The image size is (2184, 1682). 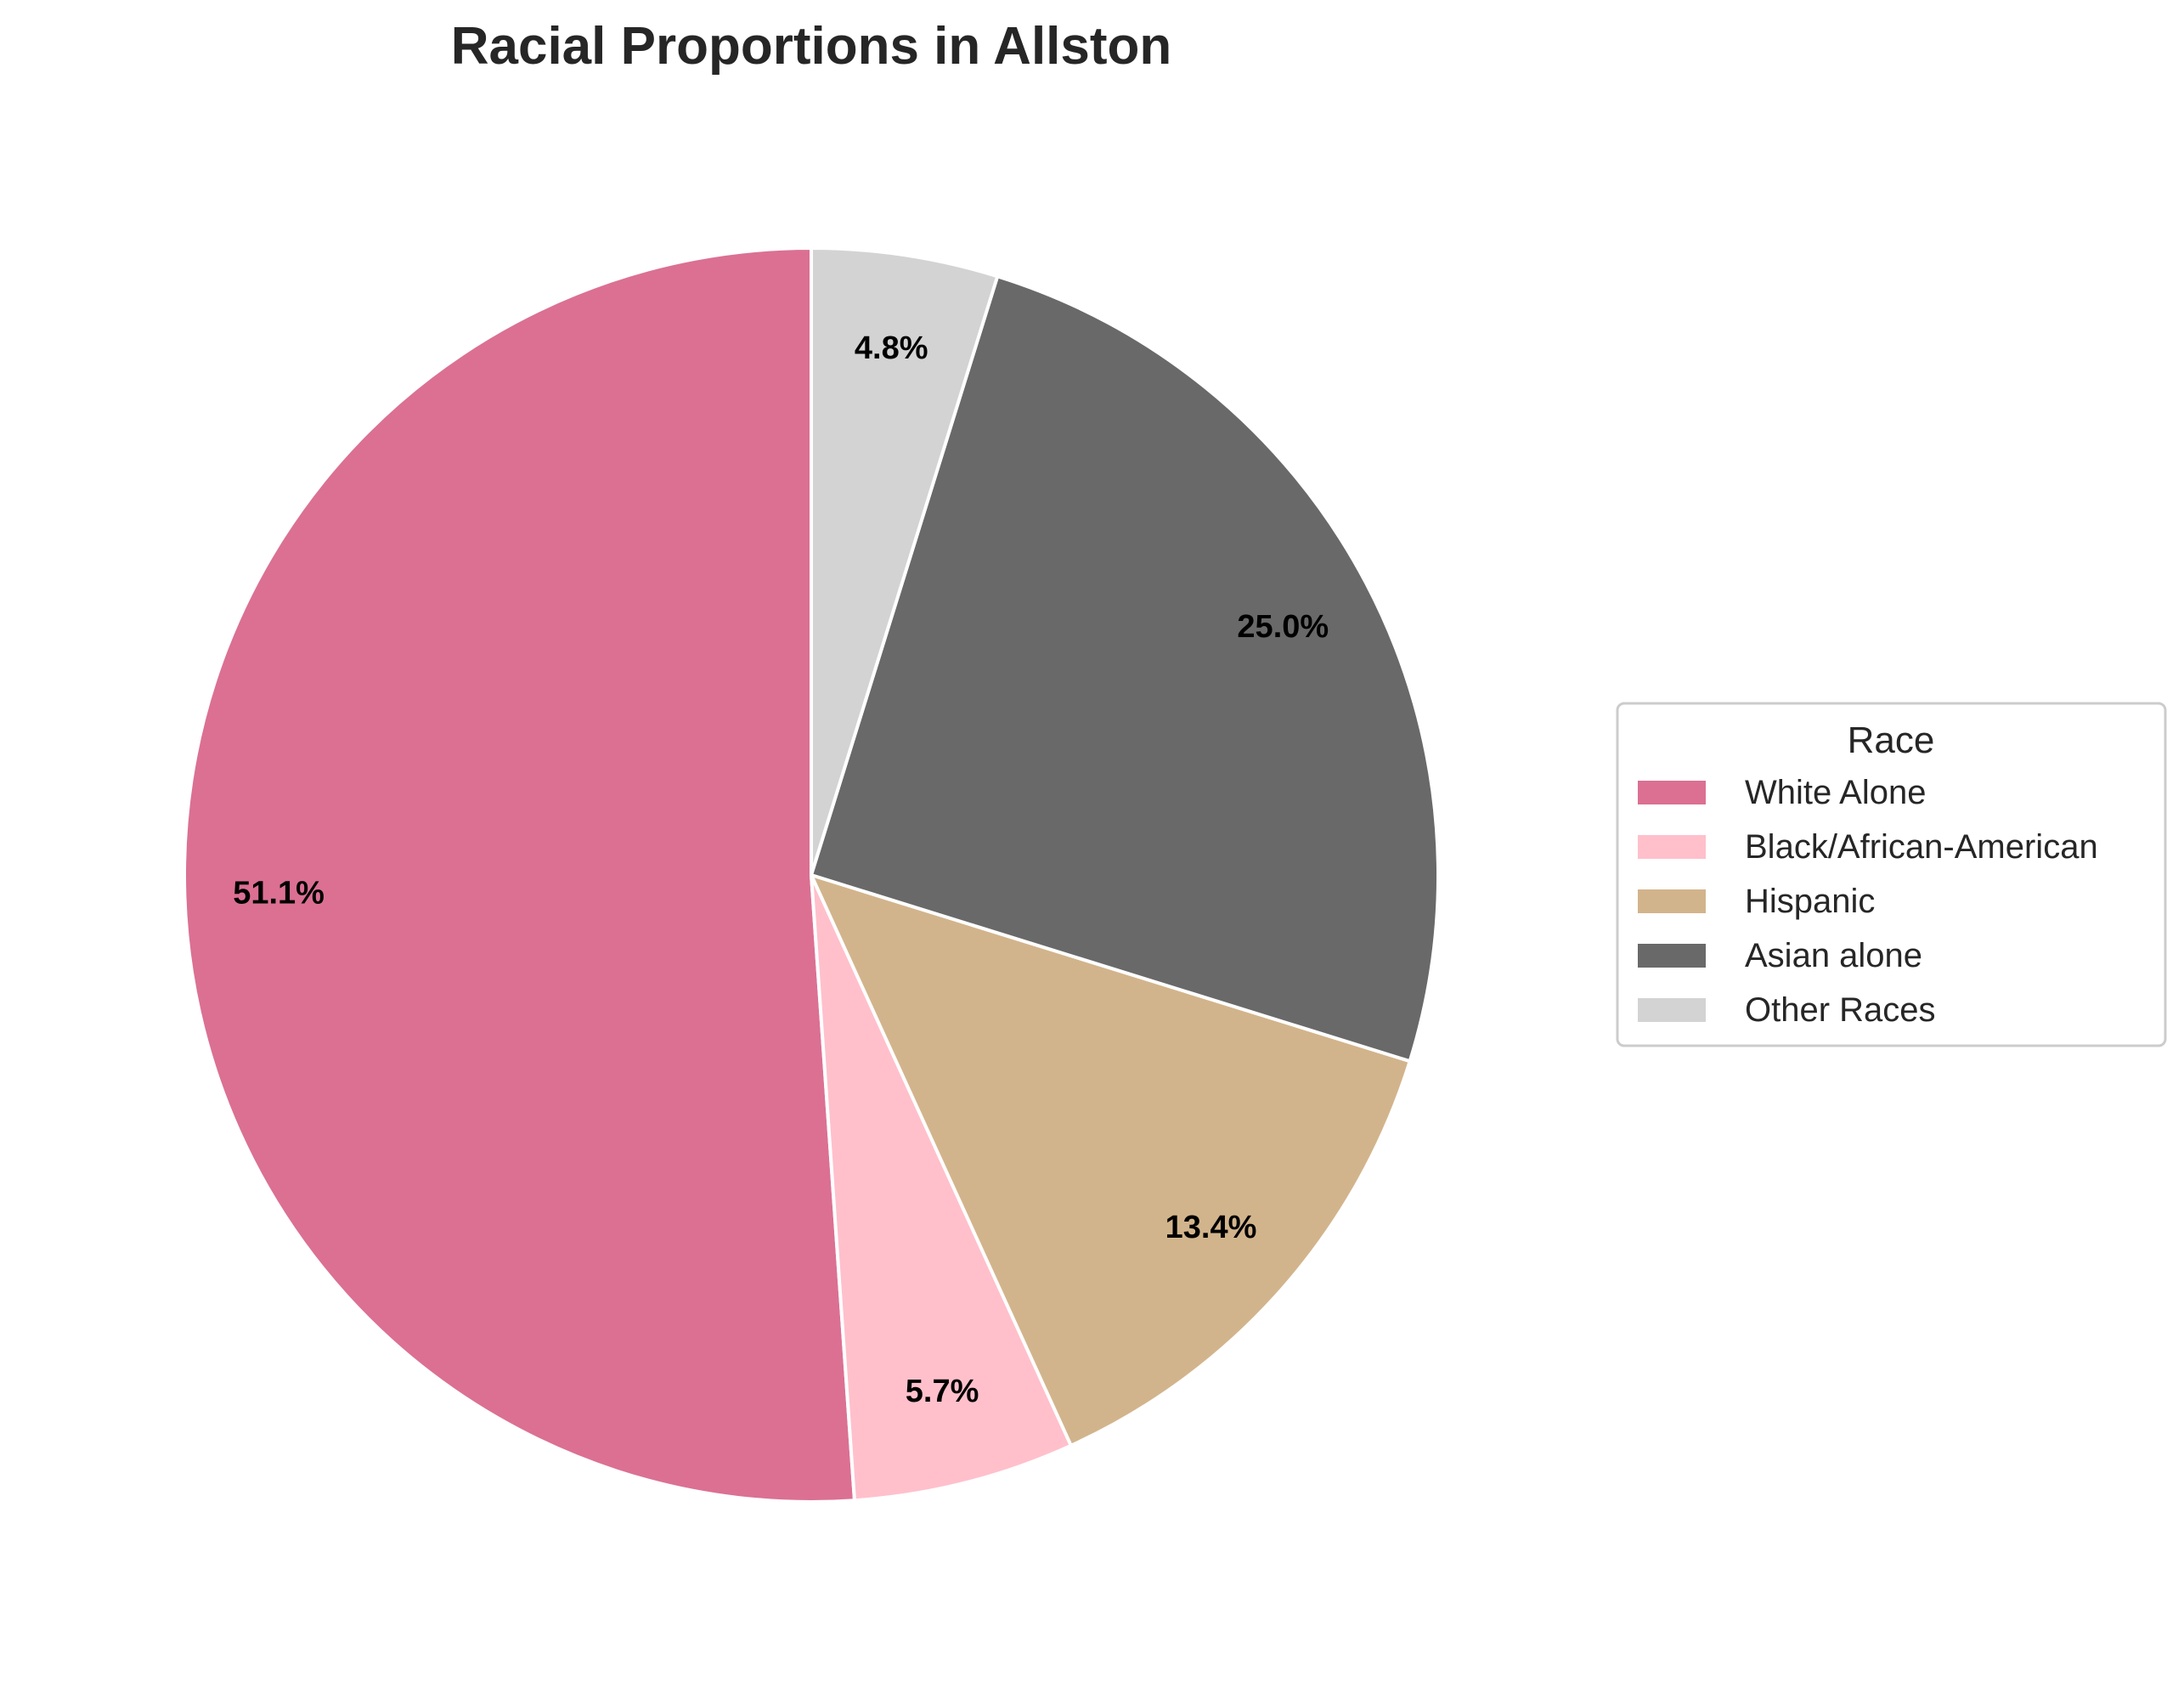 I want to click on slice-label-other-races: 4.8%, so click(x=891, y=348).